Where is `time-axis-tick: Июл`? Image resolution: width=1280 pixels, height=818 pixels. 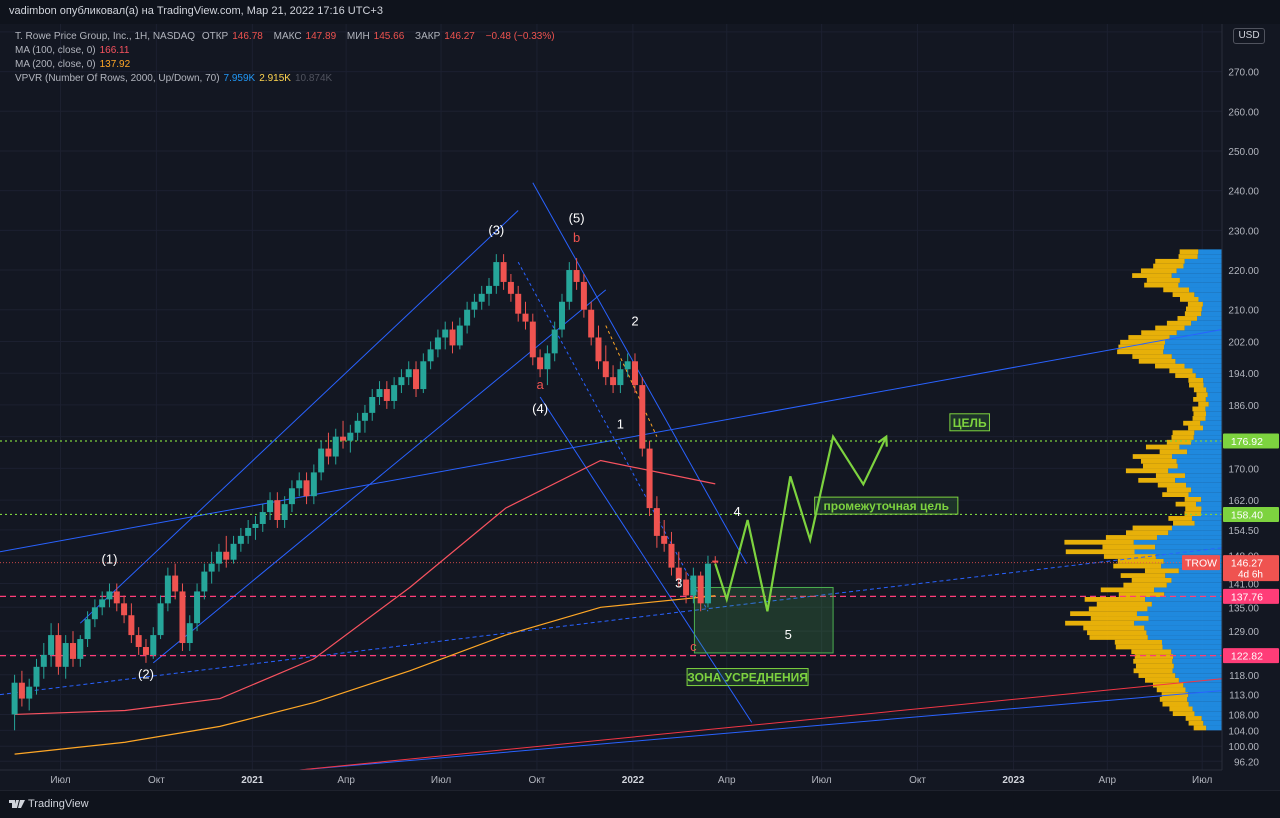
time-axis-tick: Июл is located at coordinates (441, 780).